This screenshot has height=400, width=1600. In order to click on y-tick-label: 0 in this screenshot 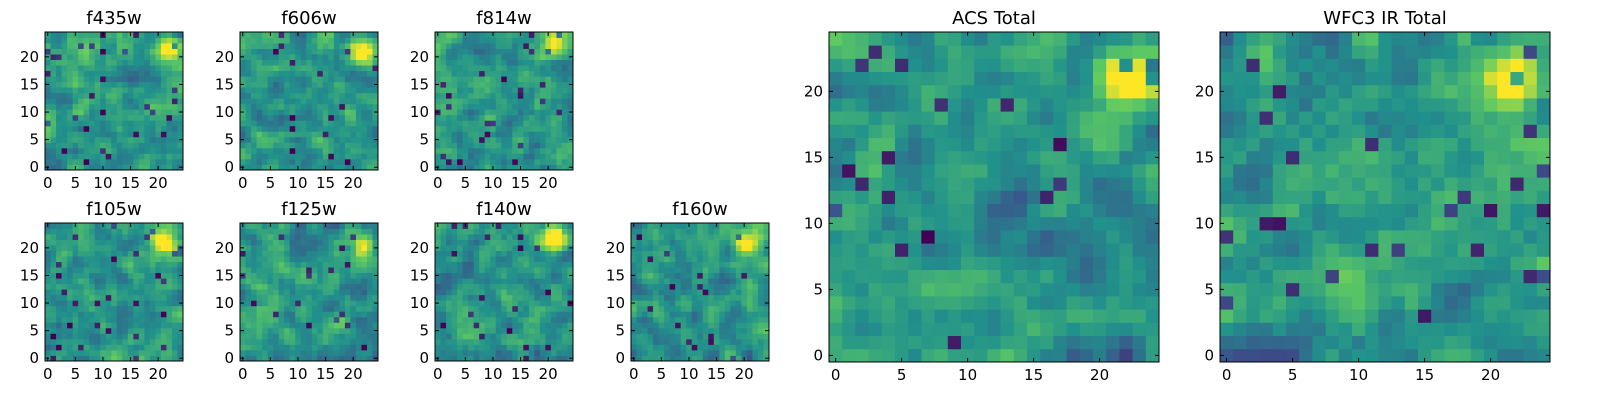, I will do `click(424, 167)`.